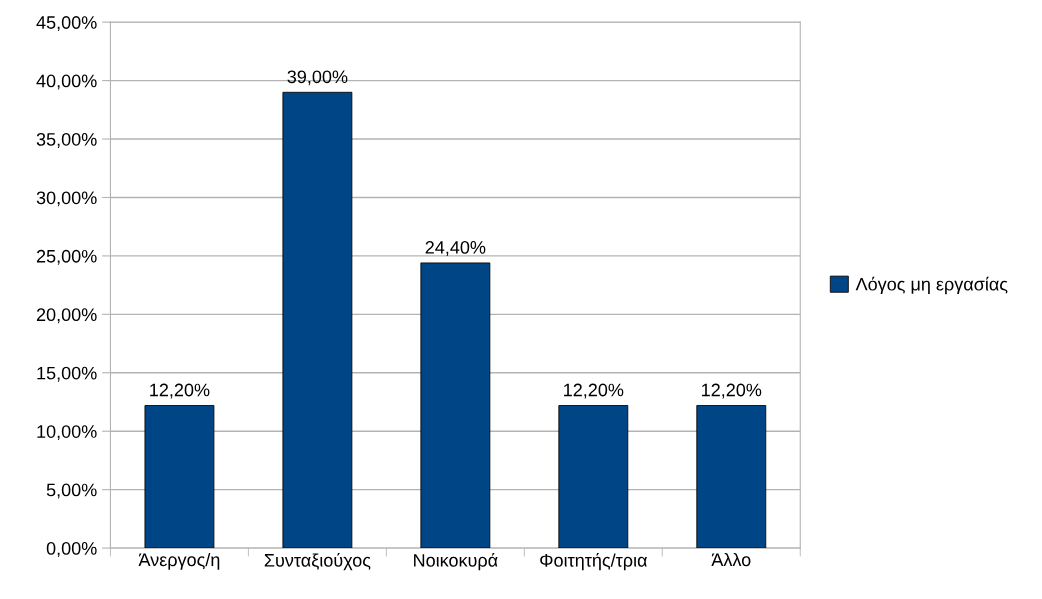 Image resolution: width=1042 pixels, height=599 pixels. Describe the element at coordinates (931, 285) in the screenshot. I see `legend-label: Λόγος μη εργασίας` at that location.